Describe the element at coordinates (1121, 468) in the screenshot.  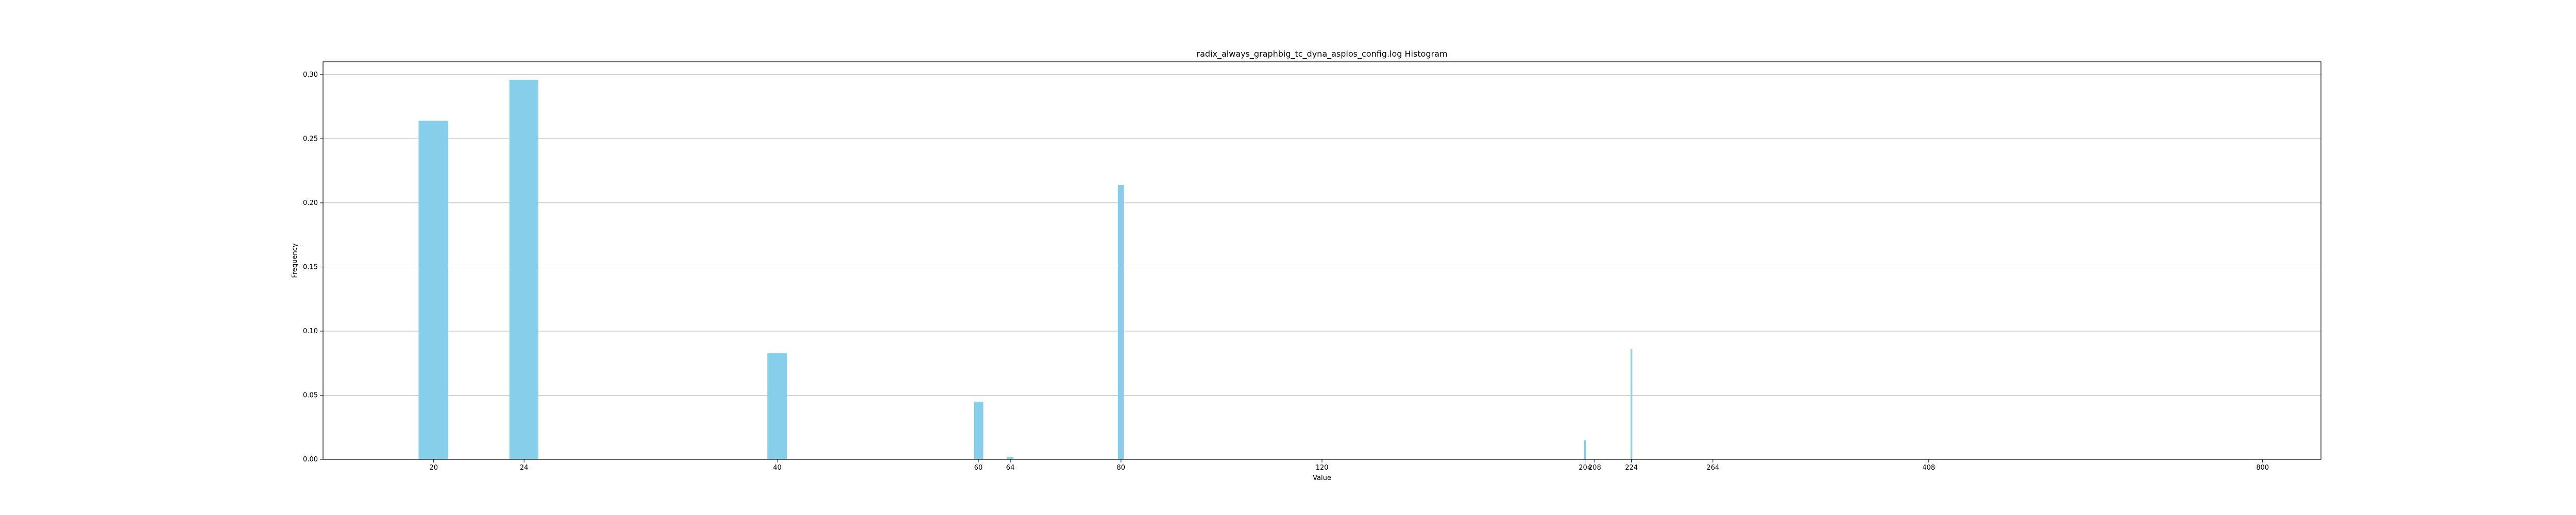
I see `x-tick-label: 80` at that location.